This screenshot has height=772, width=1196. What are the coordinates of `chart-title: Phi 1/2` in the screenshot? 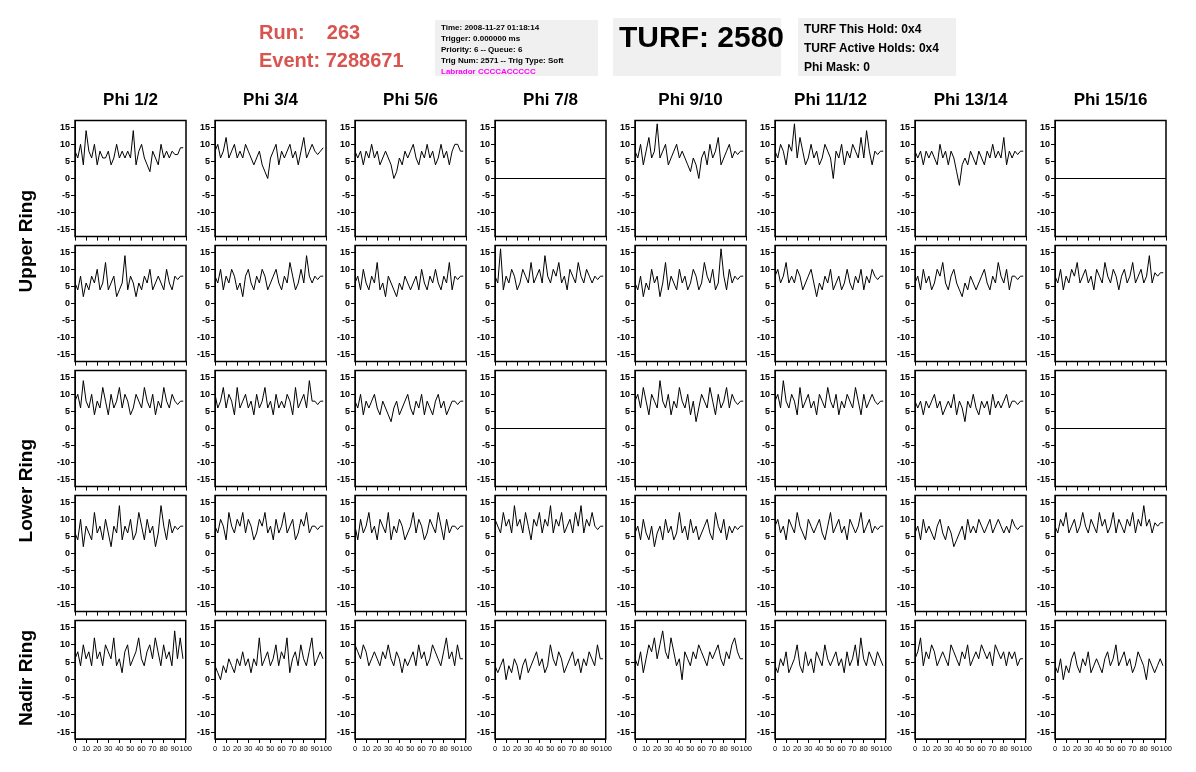 It's located at (130, 100).